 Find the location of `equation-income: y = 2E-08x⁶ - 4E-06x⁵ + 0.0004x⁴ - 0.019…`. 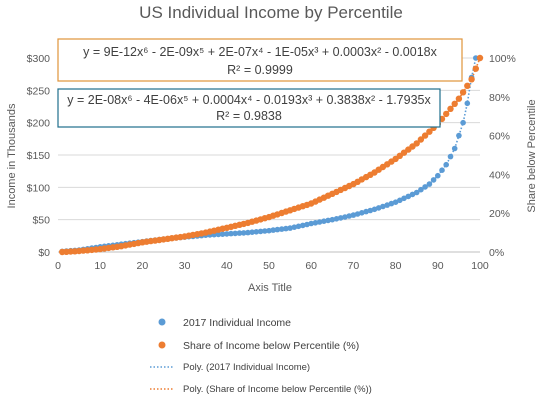

equation-income: y = 2E-08x⁶ - 4E-06x⁵ + 0.0004x⁴ - 0.019… is located at coordinates (249, 100).